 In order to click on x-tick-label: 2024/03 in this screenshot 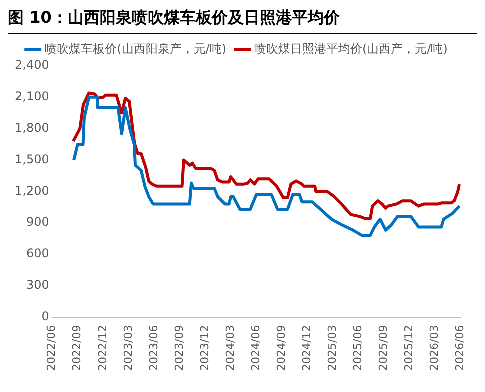, I will do `click(230, 348)`.